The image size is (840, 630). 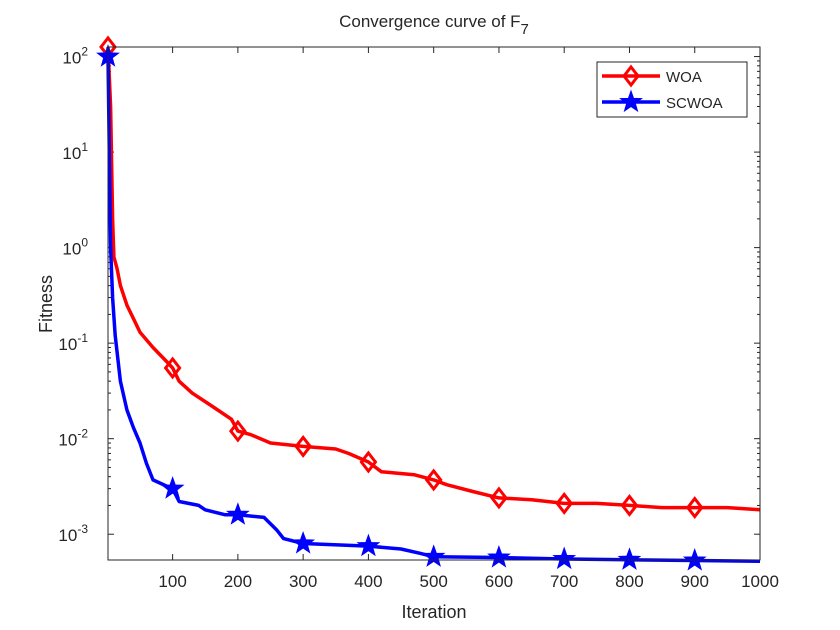 What do you see at coordinates (73, 438) in the screenshot?
I see `y-tick-label: 10⁻²` at bounding box center [73, 438].